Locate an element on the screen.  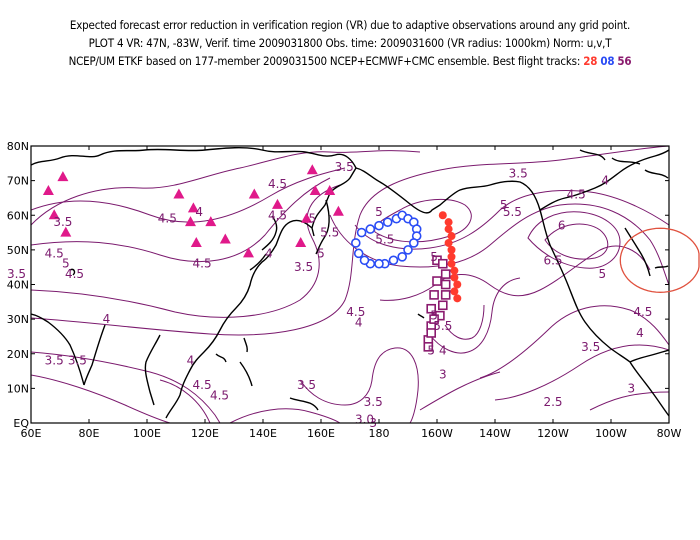
lon-label: 160E is located at coordinates (321, 433).